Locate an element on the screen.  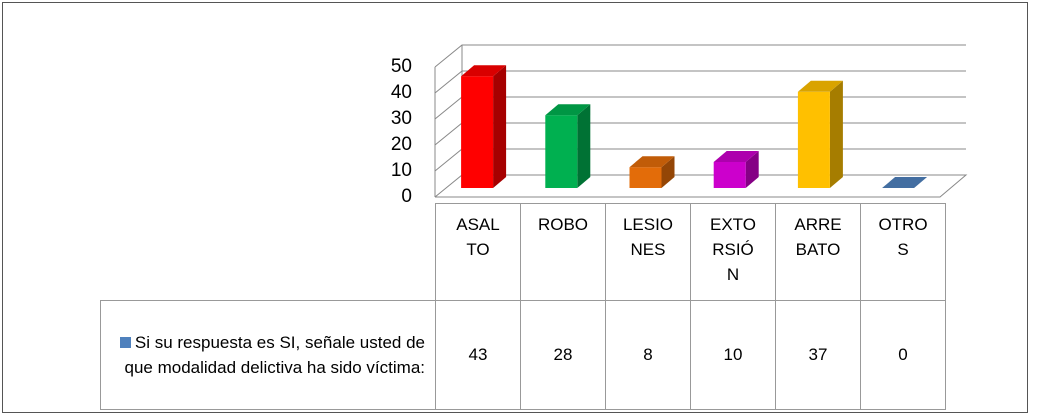
category-cell: OTROS is located at coordinates (903, 252).